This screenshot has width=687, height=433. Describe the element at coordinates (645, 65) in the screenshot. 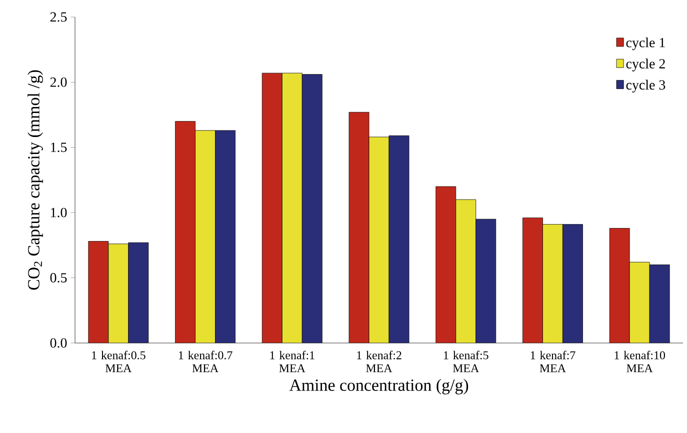

I see `legend-label: cycle 2` at that location.